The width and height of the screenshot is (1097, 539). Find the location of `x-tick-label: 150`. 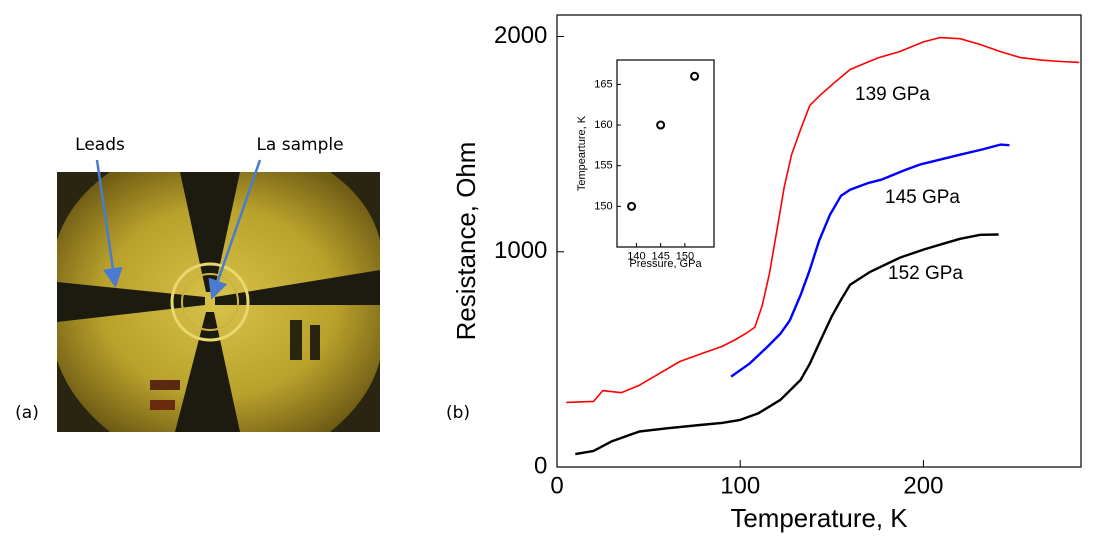

x-tick-label: 150 is located at coordinates (685, 256).